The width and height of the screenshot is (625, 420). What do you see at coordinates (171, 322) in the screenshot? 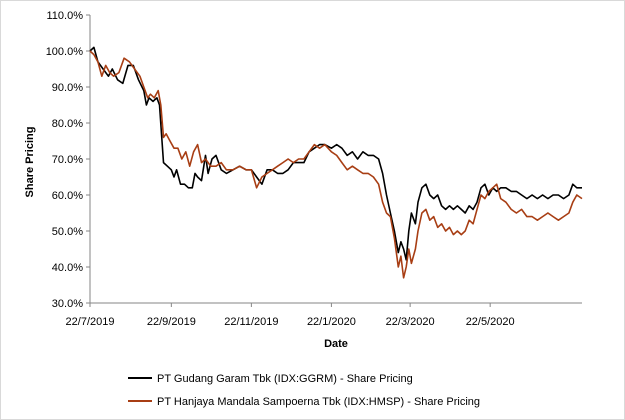
I see `x-tick-label: 22/9/2019` at bounding box center [171, 322].